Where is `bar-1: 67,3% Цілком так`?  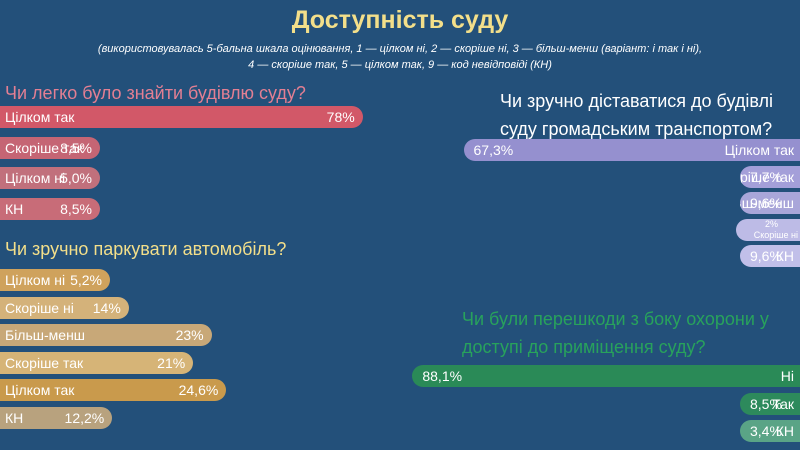 bar-1: 67,3% Цілком так is located at coordinates (631, 150).